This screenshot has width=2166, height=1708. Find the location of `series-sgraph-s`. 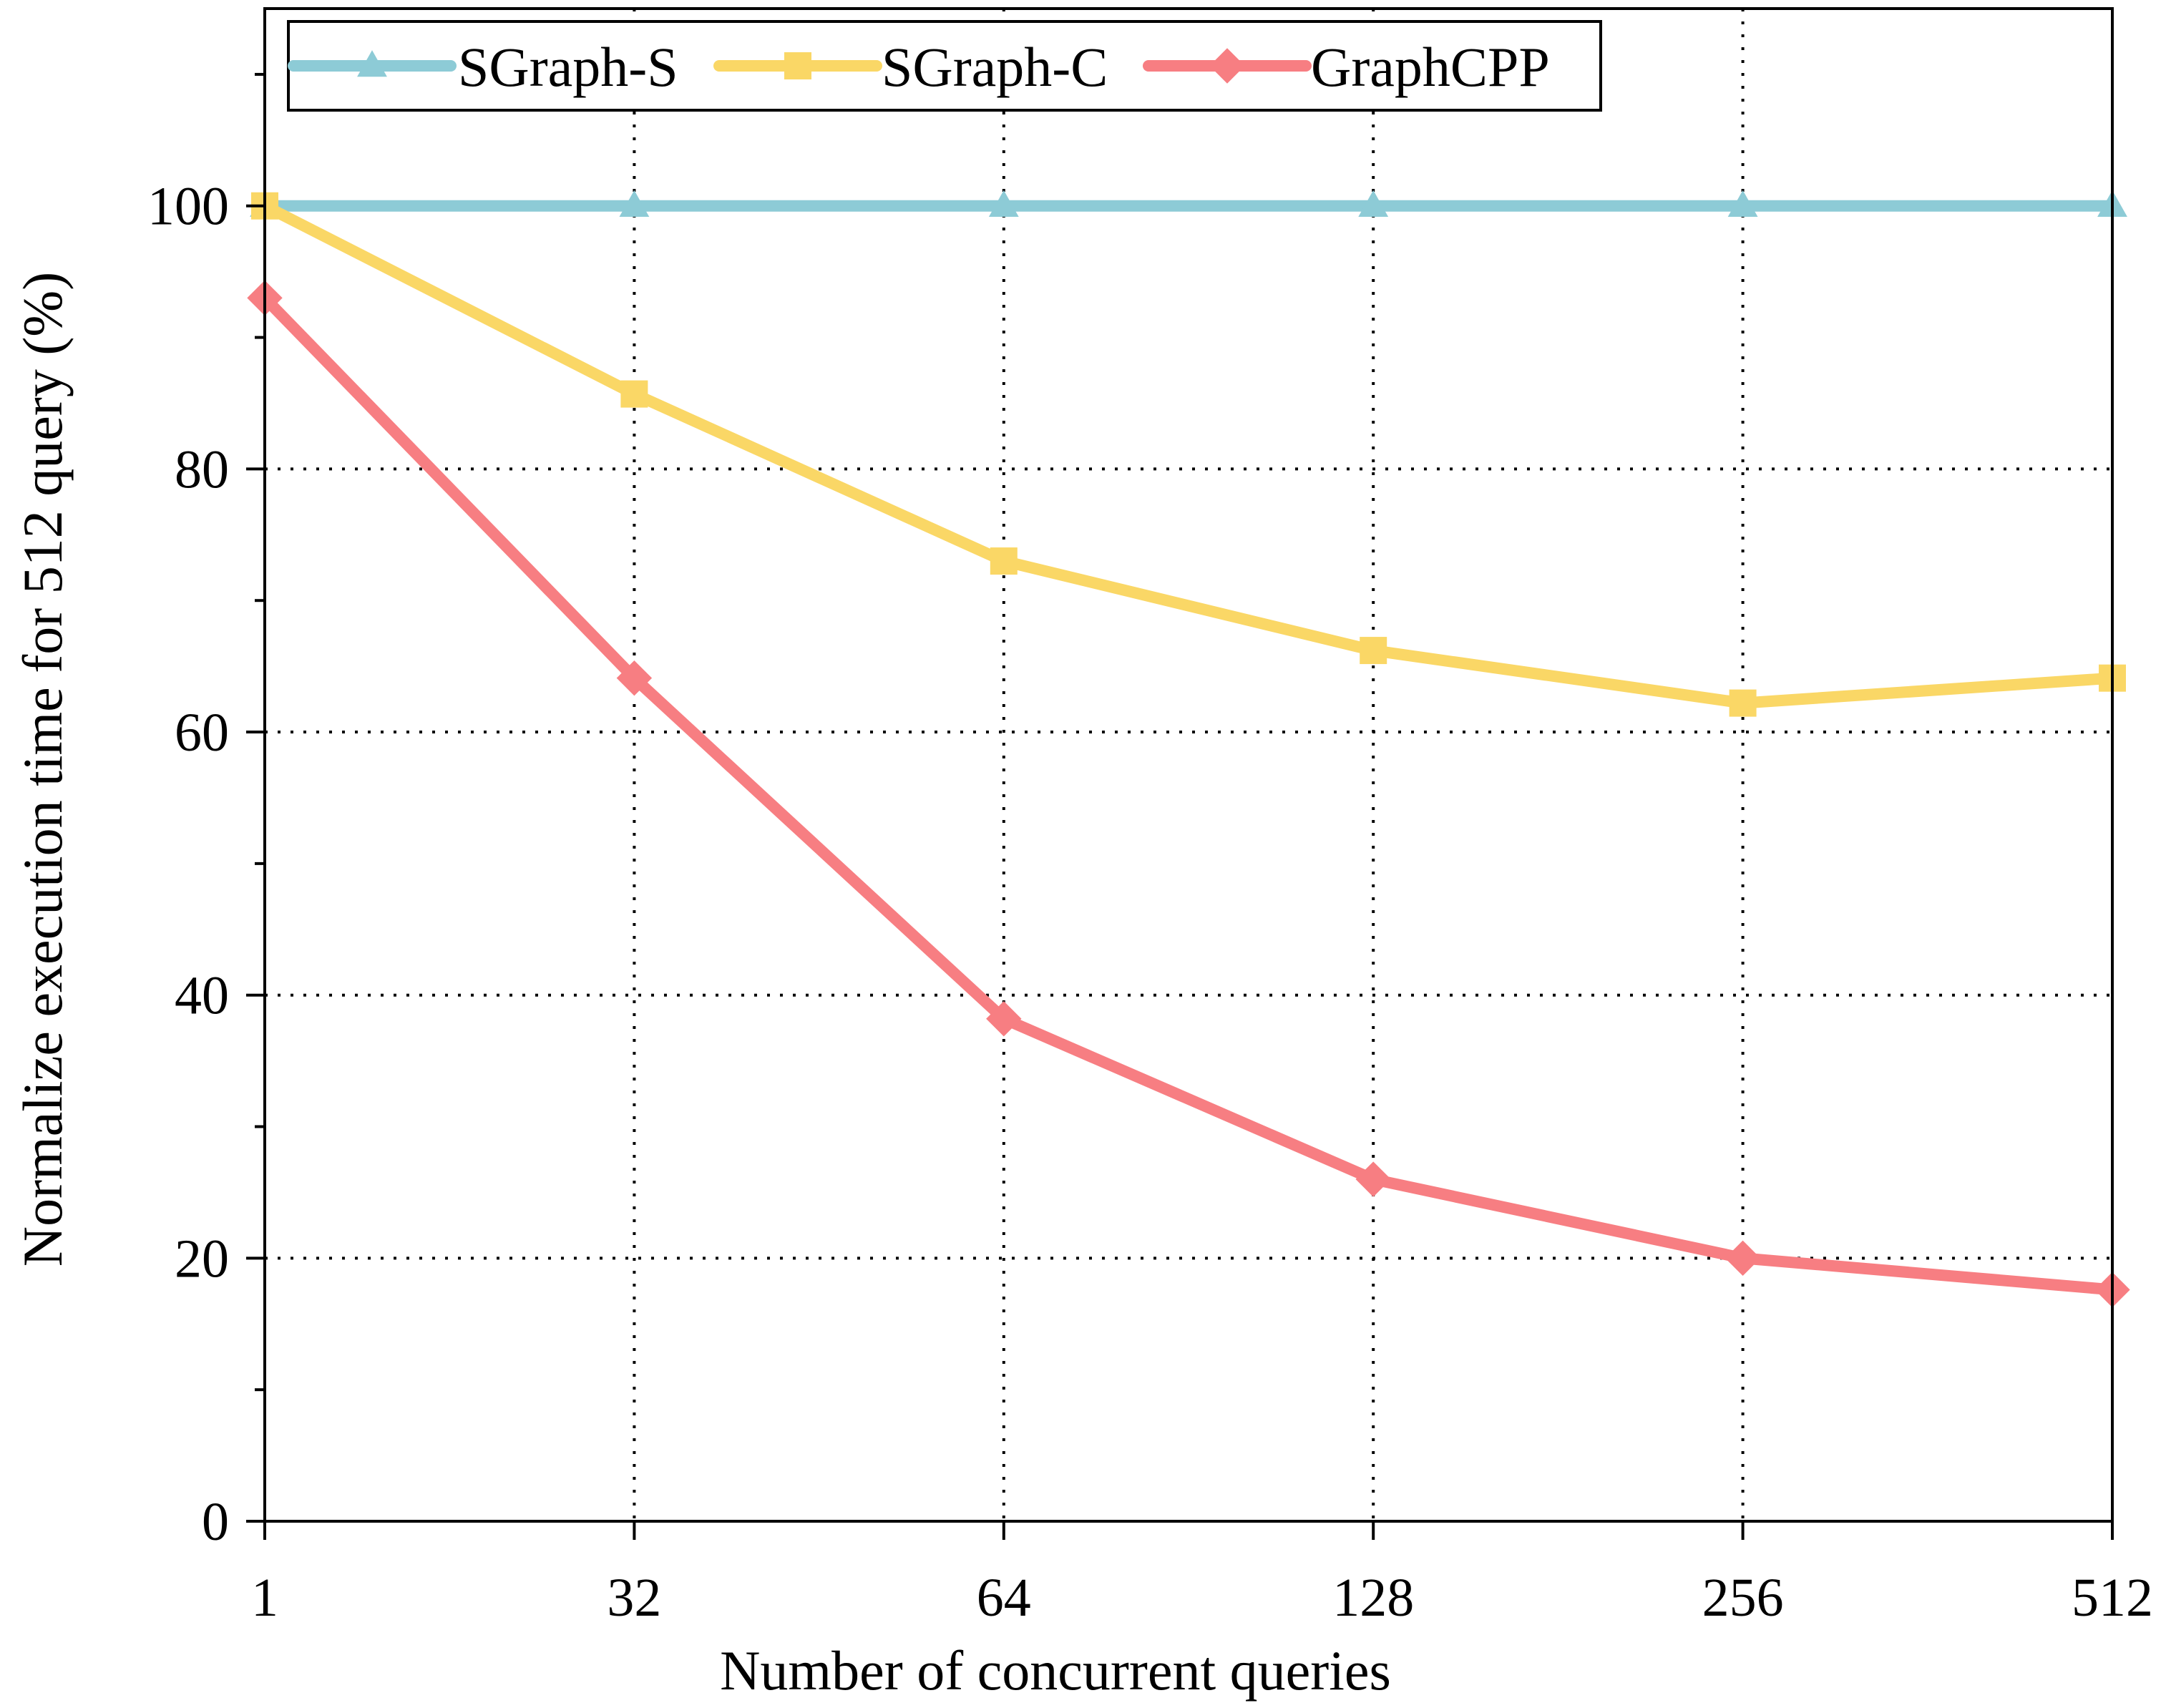

series-sgraph-s is located at coordinates (1189, 203).